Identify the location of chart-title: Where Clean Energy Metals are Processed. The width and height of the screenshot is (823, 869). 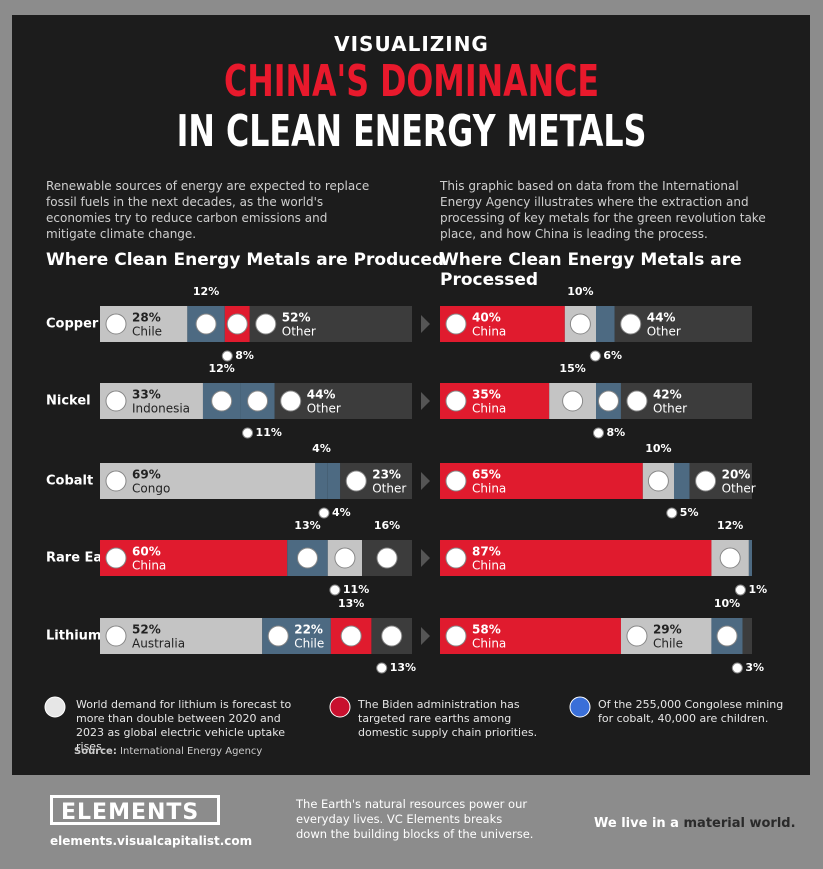
(591, 270).